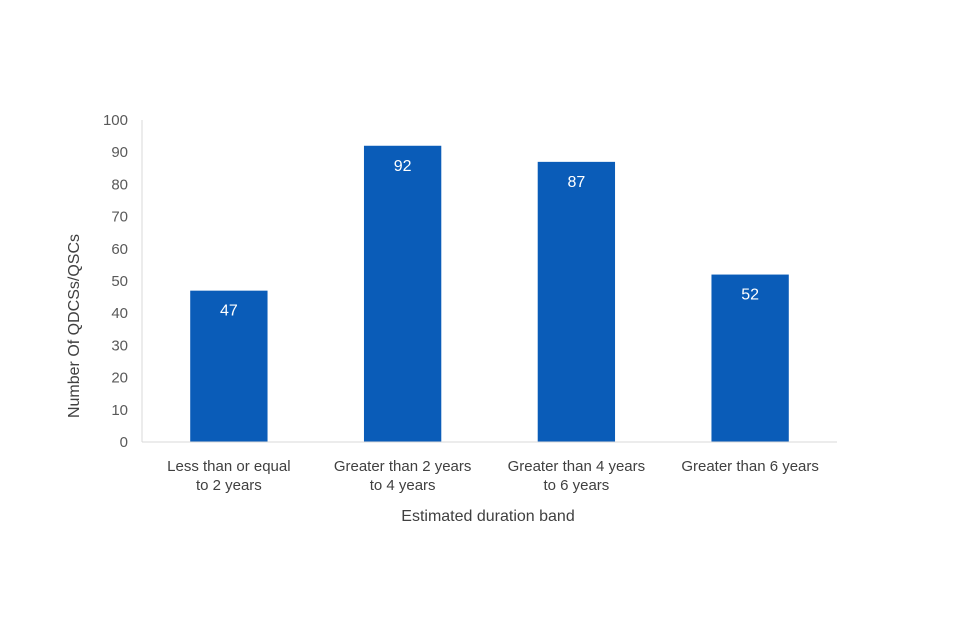 The width and height of the screenshot is (960, 640). Describe the element at coordinates (403, 476) in the screenshot. I see `x-category-label: Greater than 2 years to 4 years` at that location.